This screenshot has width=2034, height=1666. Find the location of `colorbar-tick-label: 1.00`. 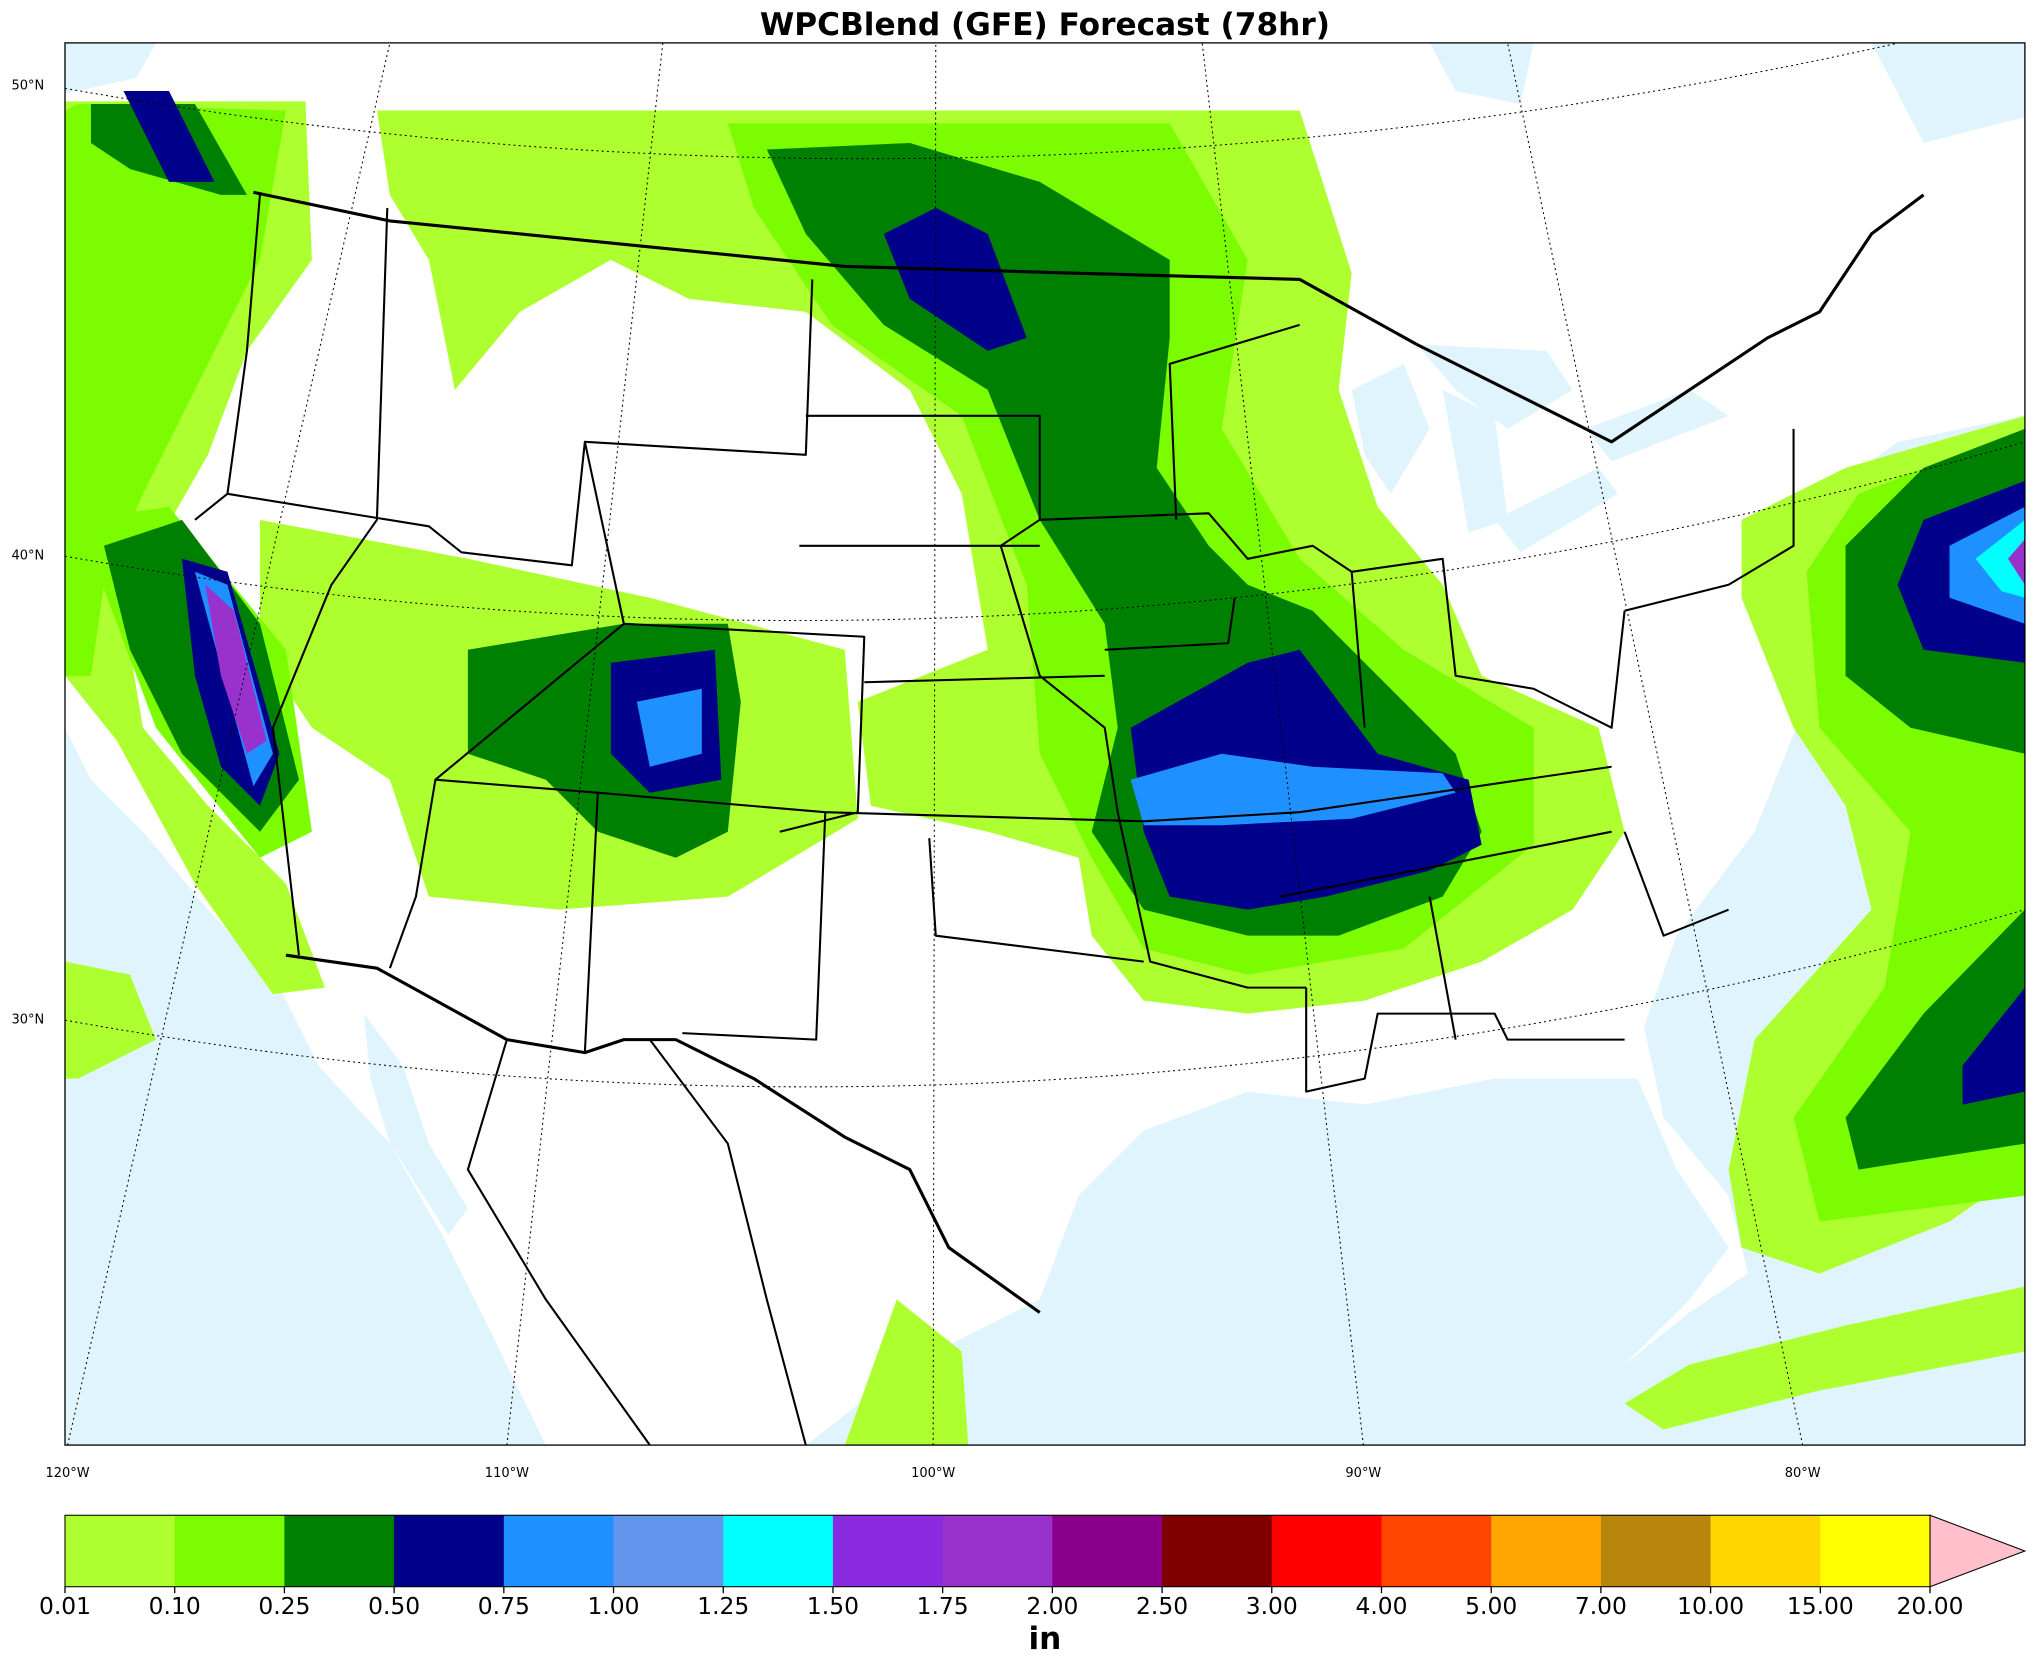

colorbar-tick-label: 1.00 is located at coordinates (614, 1606).